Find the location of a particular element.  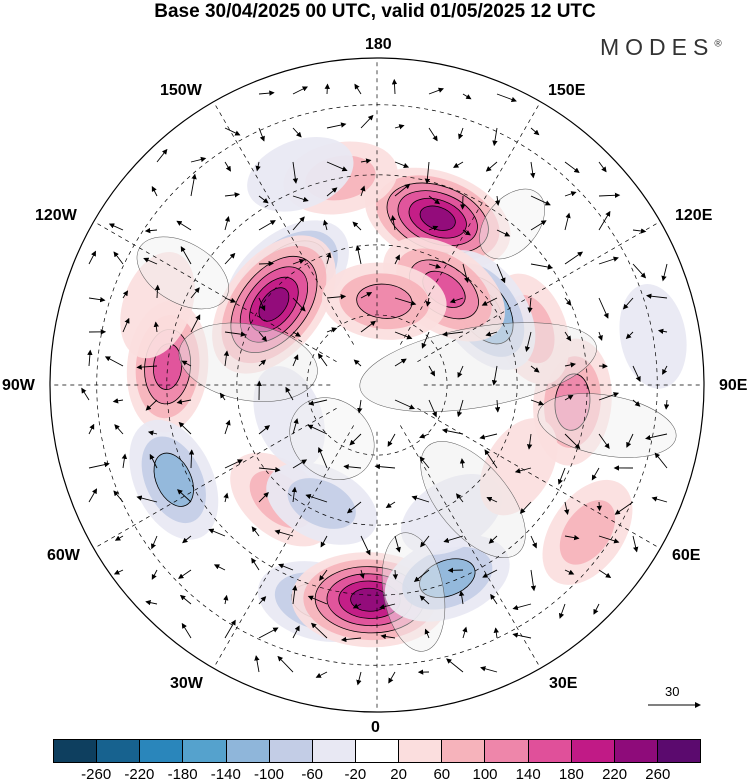

latitude-circle is located at coordinates (377, 385).